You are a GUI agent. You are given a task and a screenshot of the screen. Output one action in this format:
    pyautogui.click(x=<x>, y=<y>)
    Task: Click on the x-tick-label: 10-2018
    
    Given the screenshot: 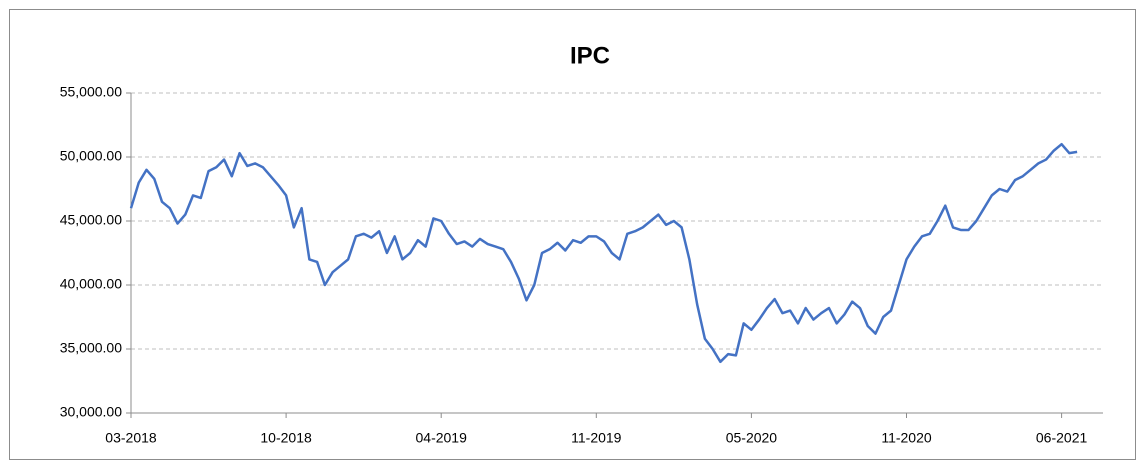 What is the action you would take?
    pyautogui.click(x=286, y=438)
    